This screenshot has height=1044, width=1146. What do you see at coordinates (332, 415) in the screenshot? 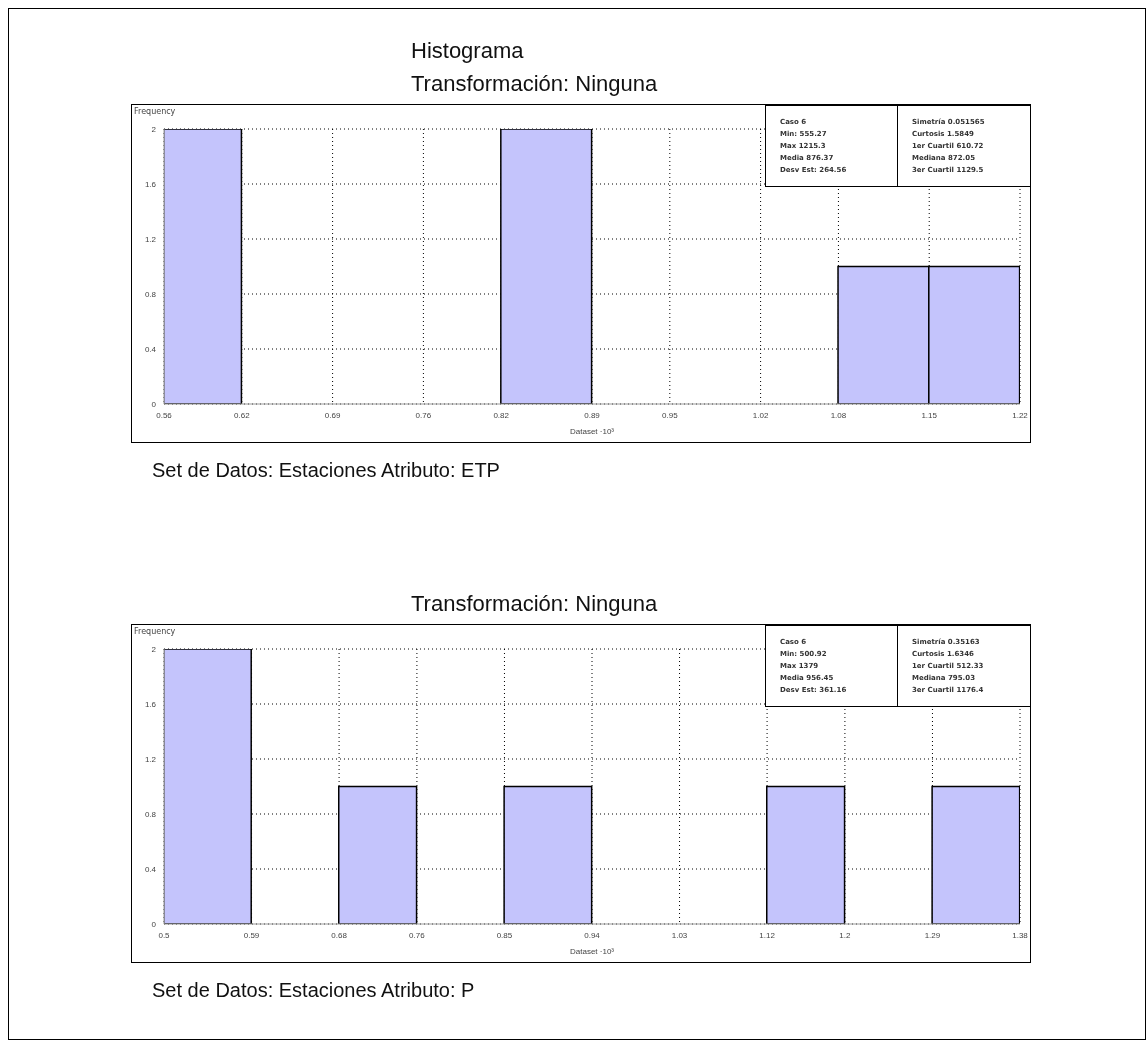
I see `x-tick-label: 0.69` at bounding box center [332, 415].